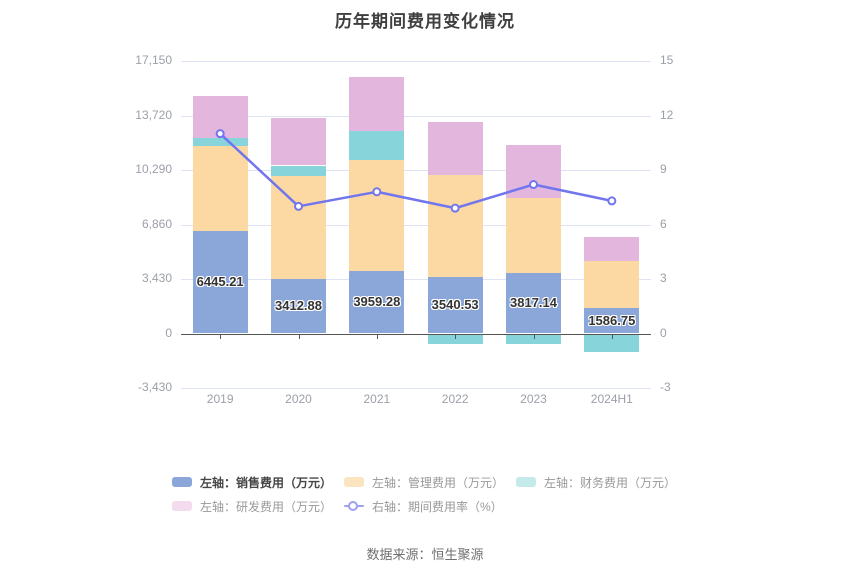 The image size is (850, 575). I want to click on legend-item: 右轴：期间费用率（%）, so click(423, 506).